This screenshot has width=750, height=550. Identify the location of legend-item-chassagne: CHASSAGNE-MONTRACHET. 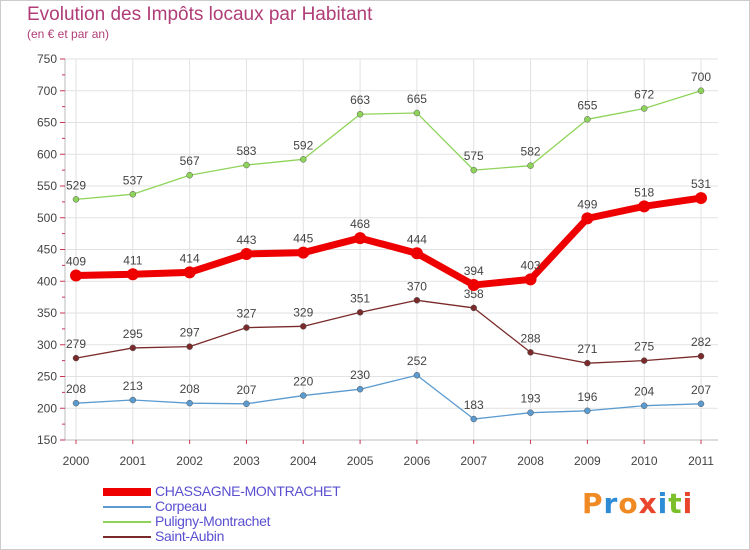
(253, 491).